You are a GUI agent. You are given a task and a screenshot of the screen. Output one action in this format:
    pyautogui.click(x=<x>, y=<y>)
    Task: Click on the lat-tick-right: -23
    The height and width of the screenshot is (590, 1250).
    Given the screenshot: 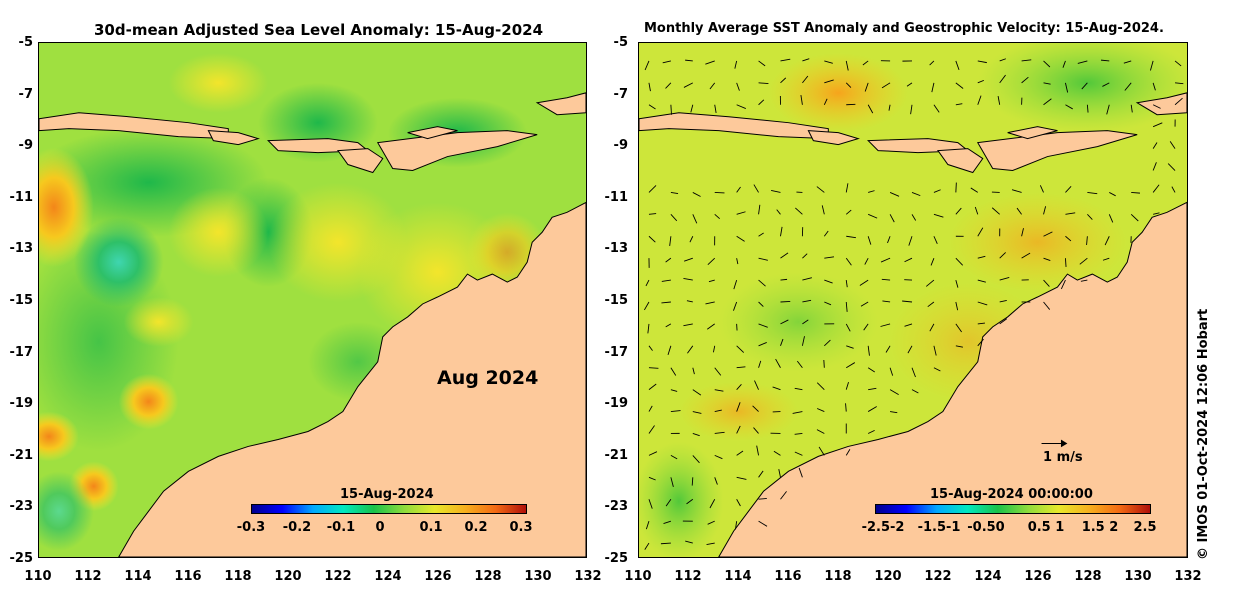 What is the action you would take?
    pyautogui.click(x=616, y=506)
    